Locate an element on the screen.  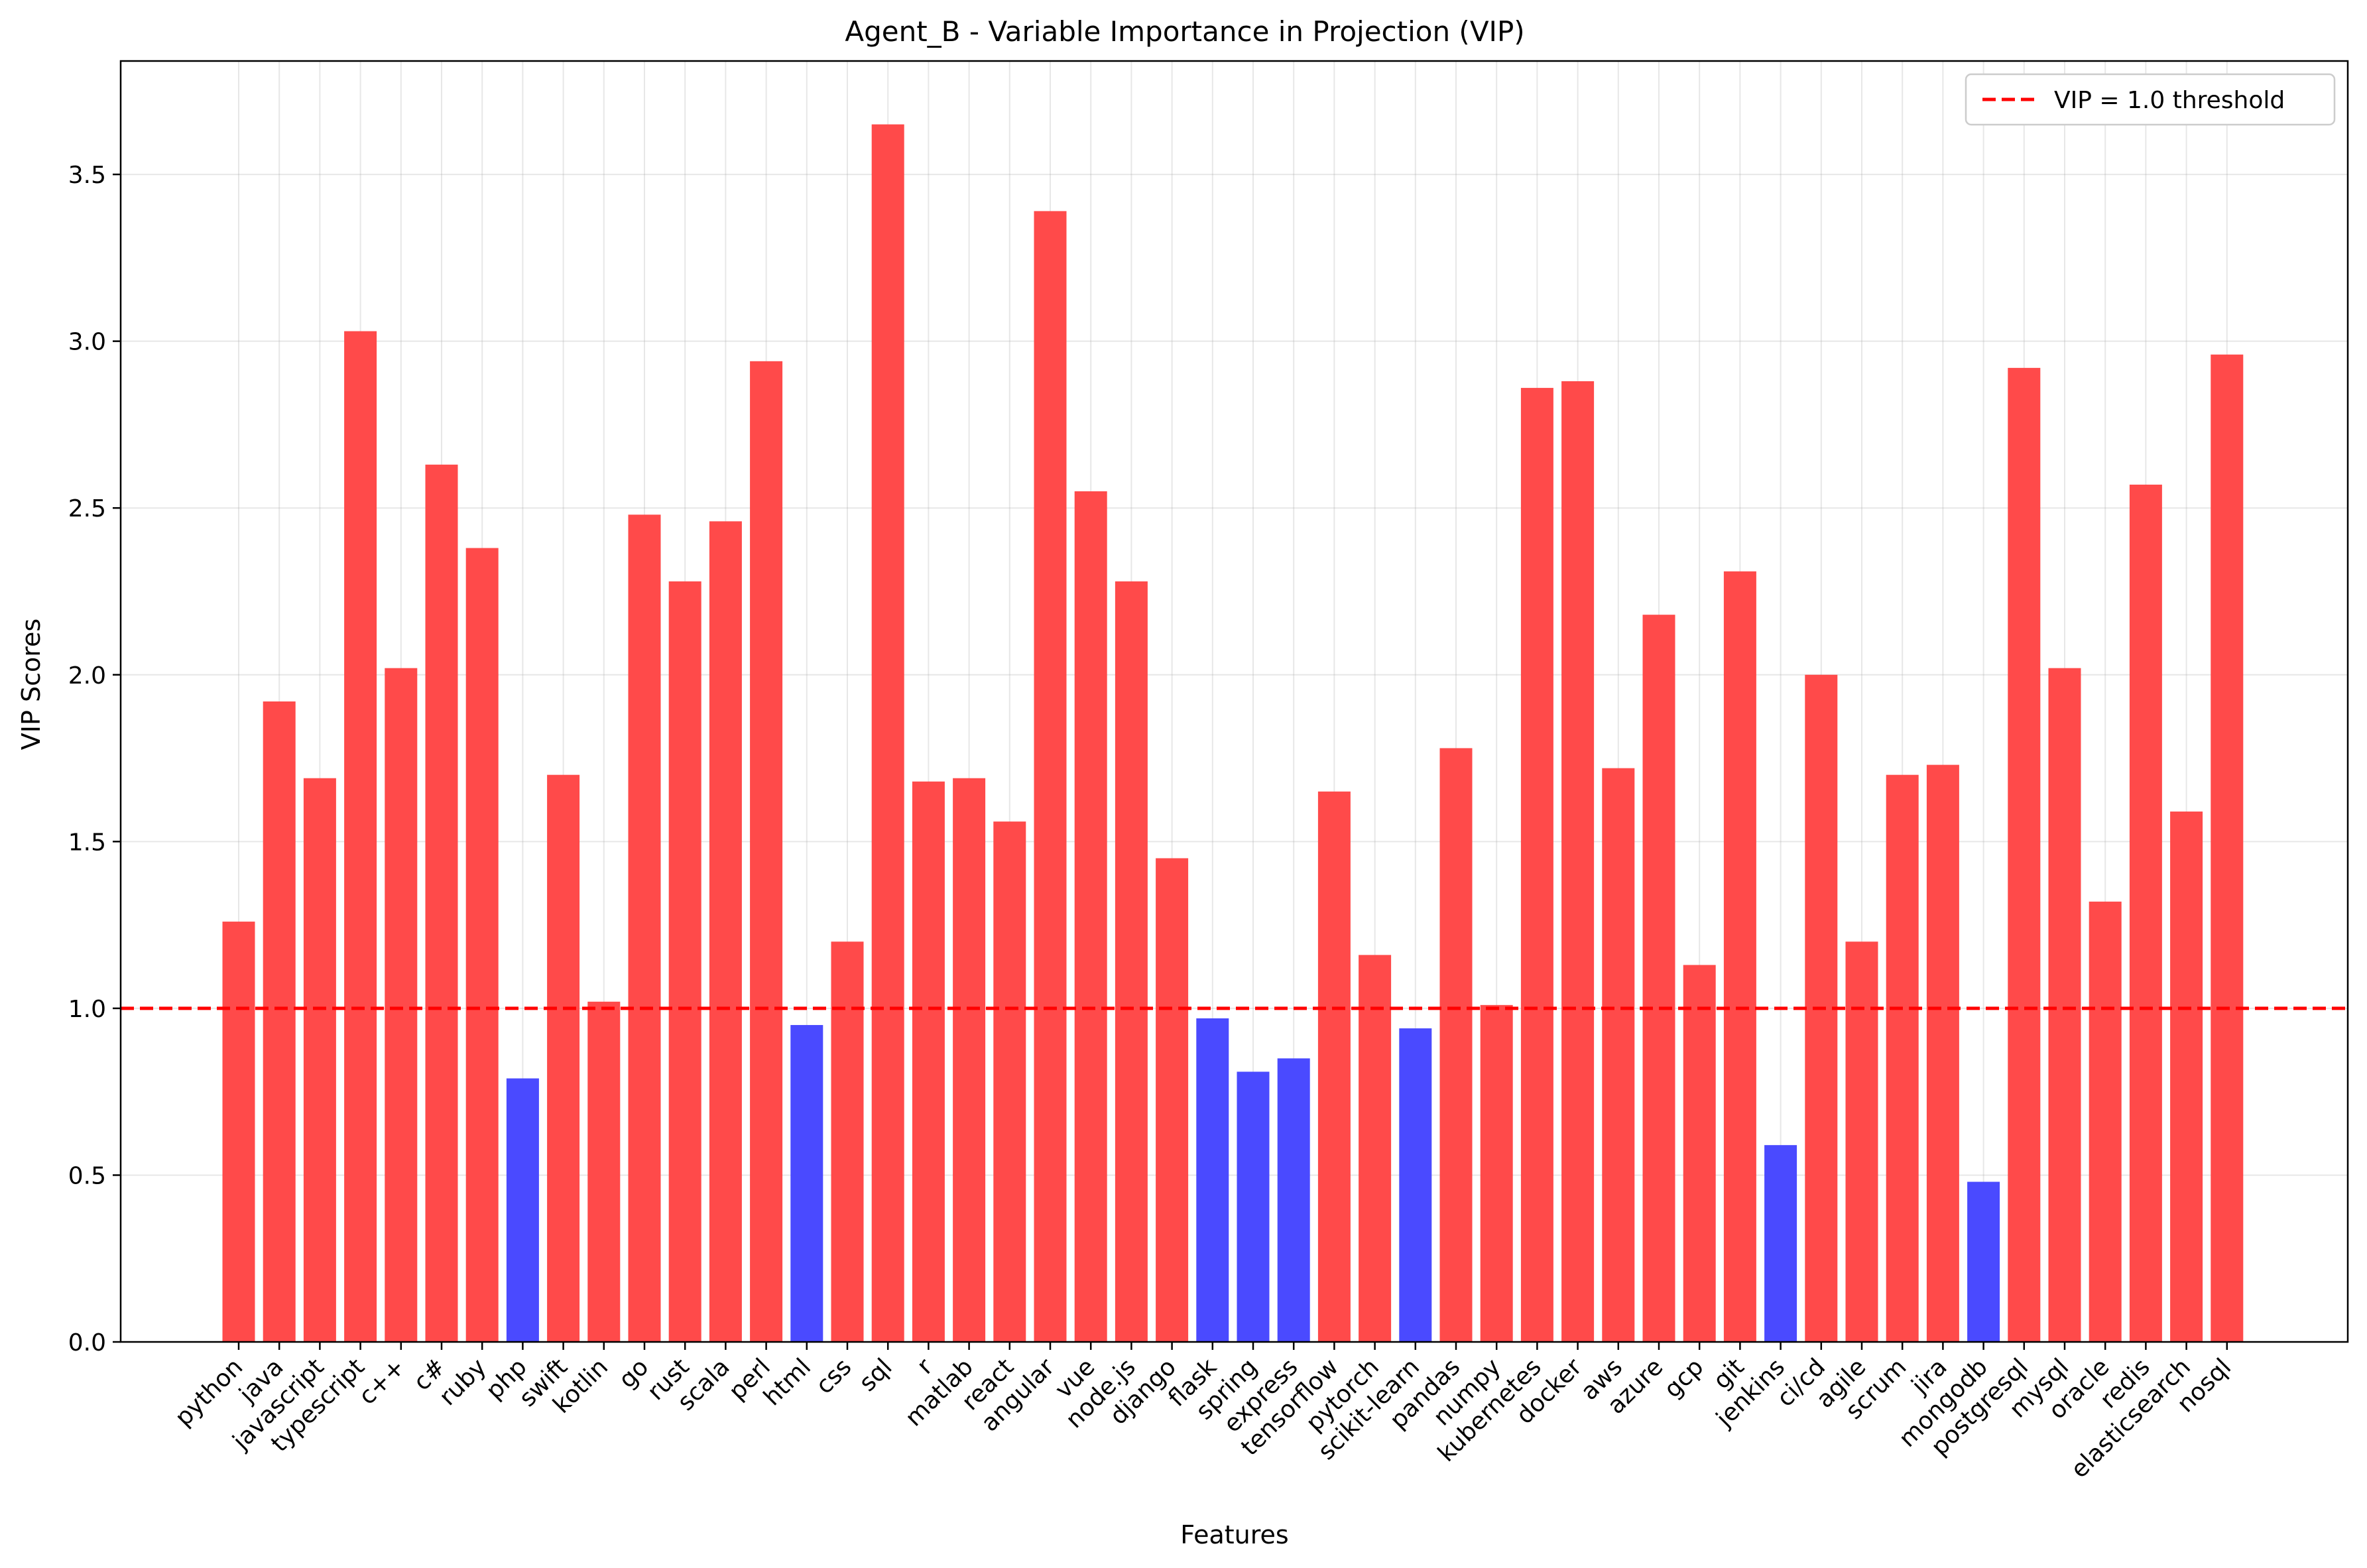
y-tick-label: 0.0 is located at coordinates (87, 1343).